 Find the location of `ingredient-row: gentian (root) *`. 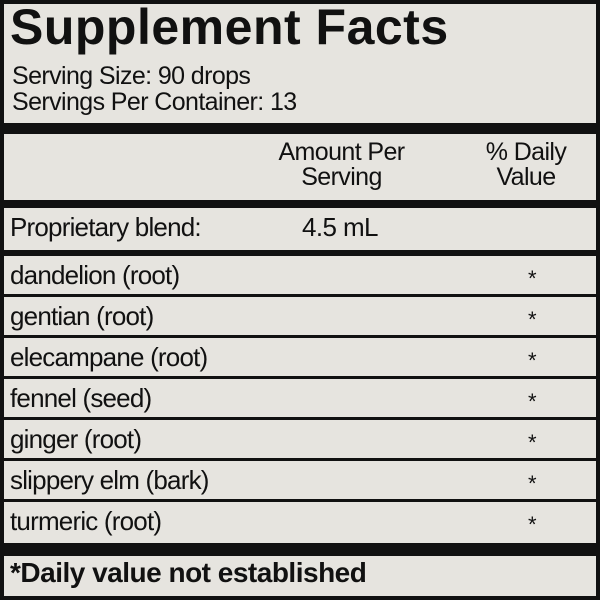

ingredient-row: gentian (root) * is located at coordinates (300, 316).